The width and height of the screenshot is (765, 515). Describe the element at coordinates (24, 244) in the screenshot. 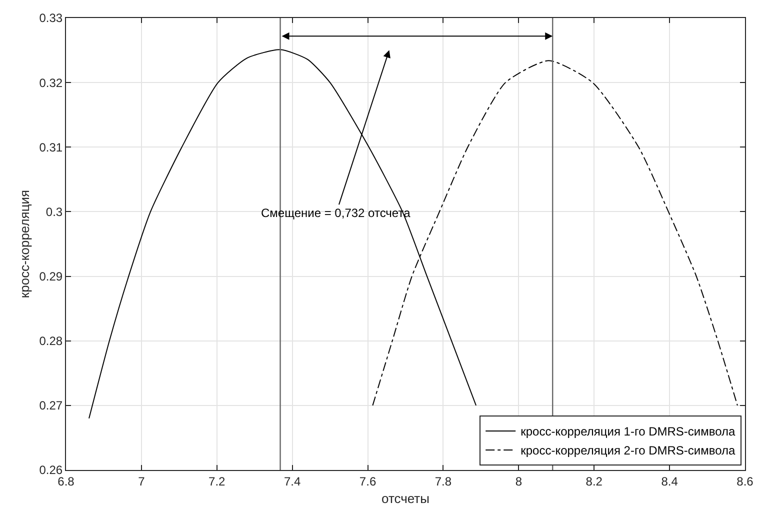

I see `y-axis-title: кросс-корреляция` at that location.